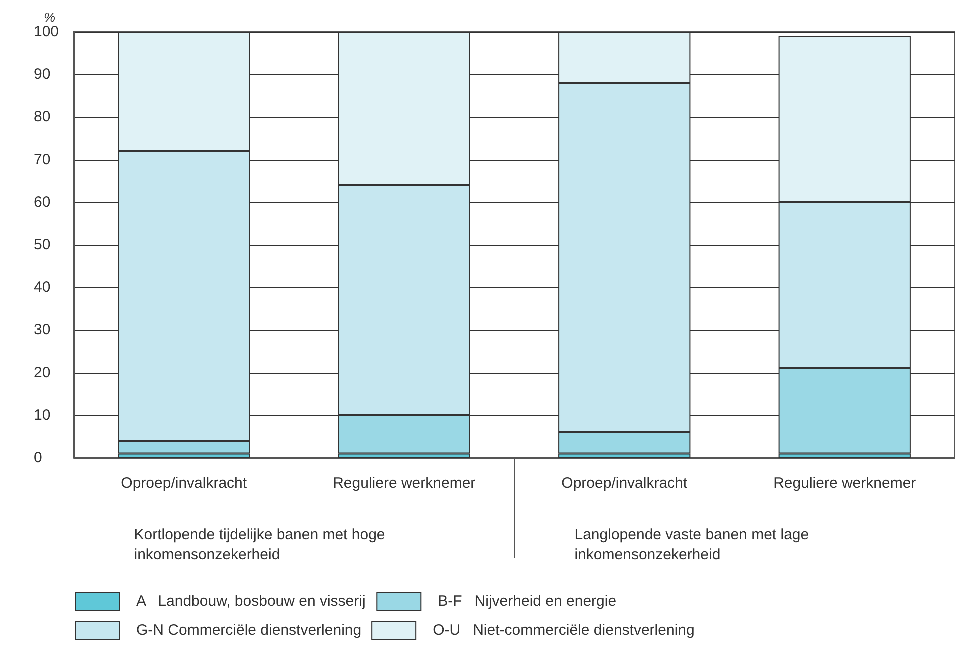  Describe the element at coordinates (262, 545) in the screenshot. I see `text: Kortlopende tijdelijke banen met hoge inkomensonzekerheid` at that location.